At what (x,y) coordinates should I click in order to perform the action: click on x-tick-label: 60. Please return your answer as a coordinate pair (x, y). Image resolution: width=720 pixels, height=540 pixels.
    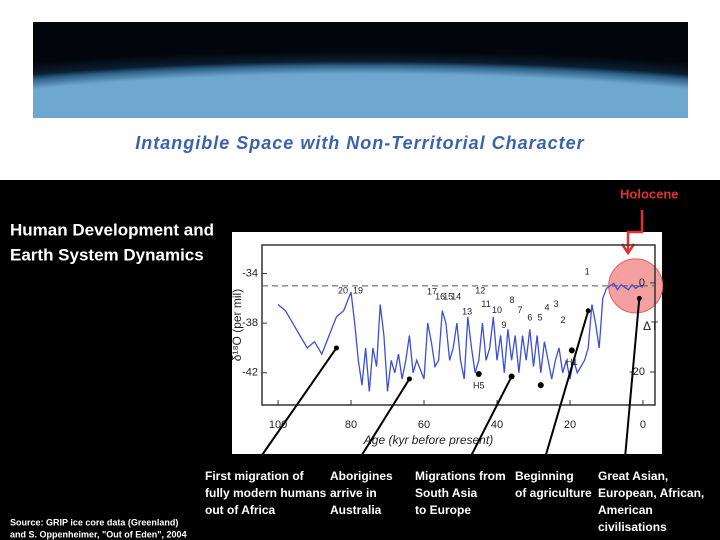
    Looking at the image, I should click on (424, 425).